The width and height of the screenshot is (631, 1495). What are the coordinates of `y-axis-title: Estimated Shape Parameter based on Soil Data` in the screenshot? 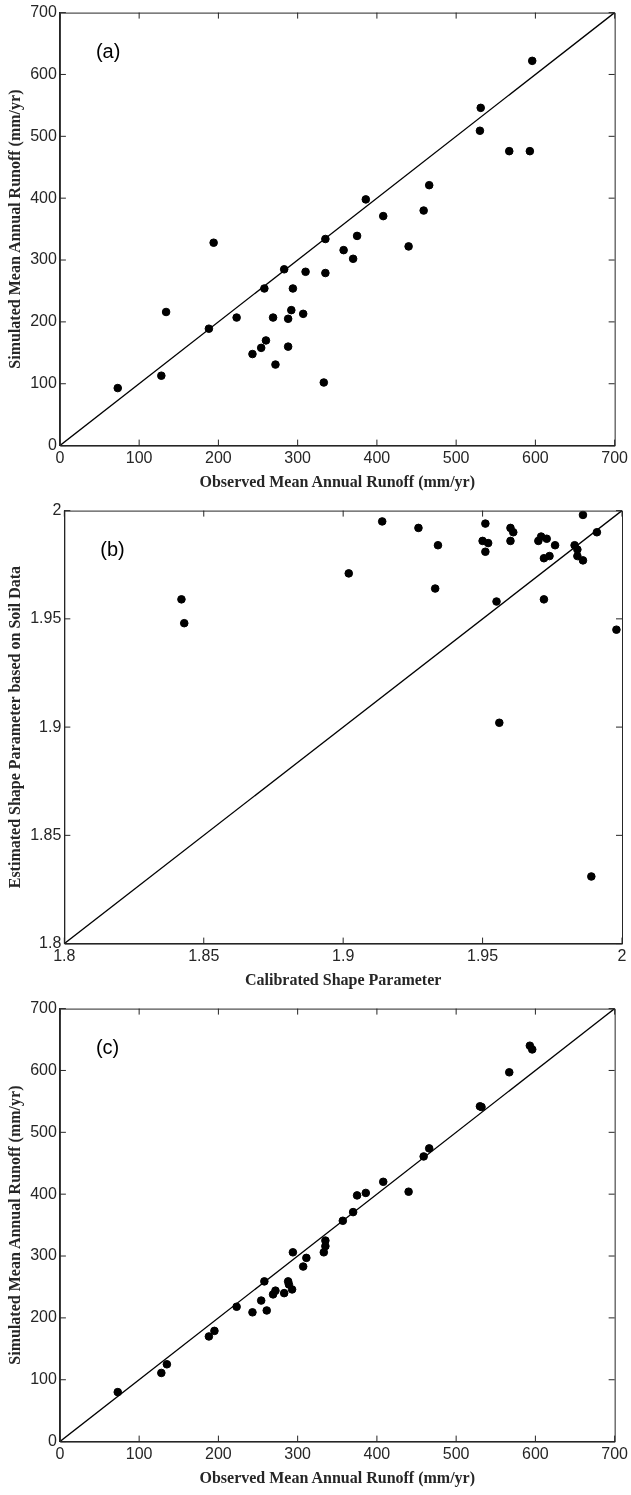 It's located at (14, 727).